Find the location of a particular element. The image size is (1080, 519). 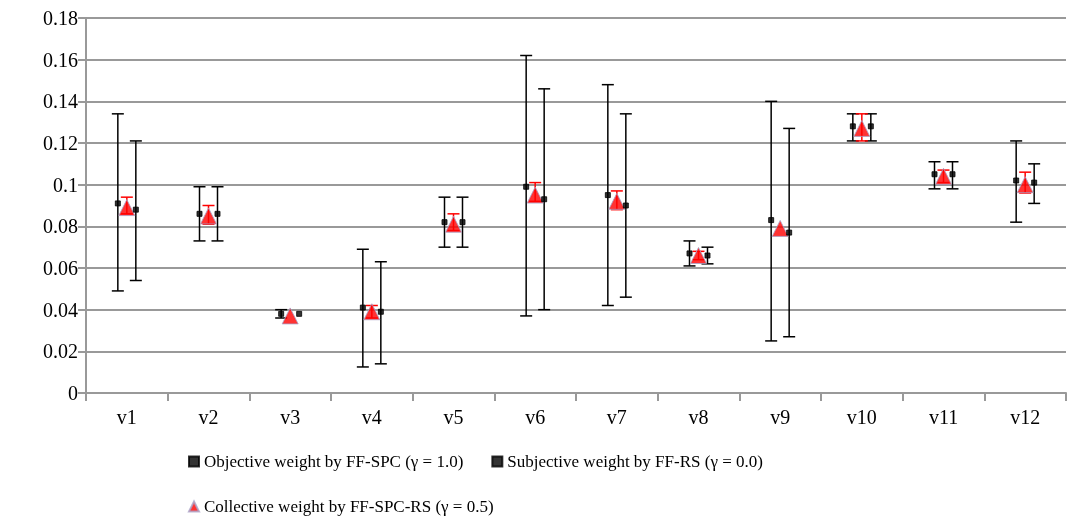

x-tick-label: v4 is located at coordinates (371, 417).